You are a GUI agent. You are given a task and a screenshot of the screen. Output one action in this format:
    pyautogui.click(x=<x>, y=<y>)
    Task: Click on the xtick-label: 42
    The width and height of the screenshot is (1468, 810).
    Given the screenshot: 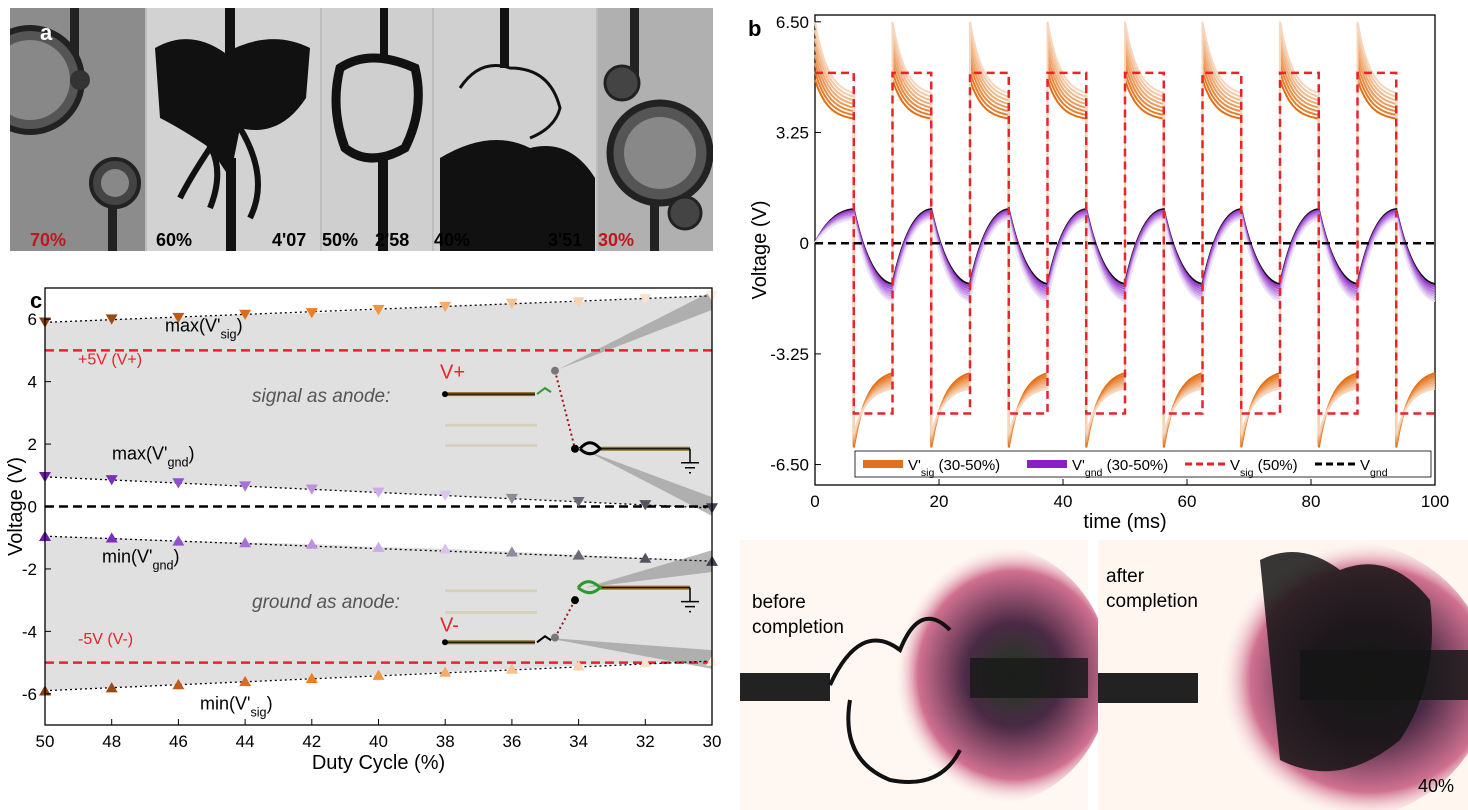 What is the action you would take?
    pyautogui.click(x=311, y=741)
    